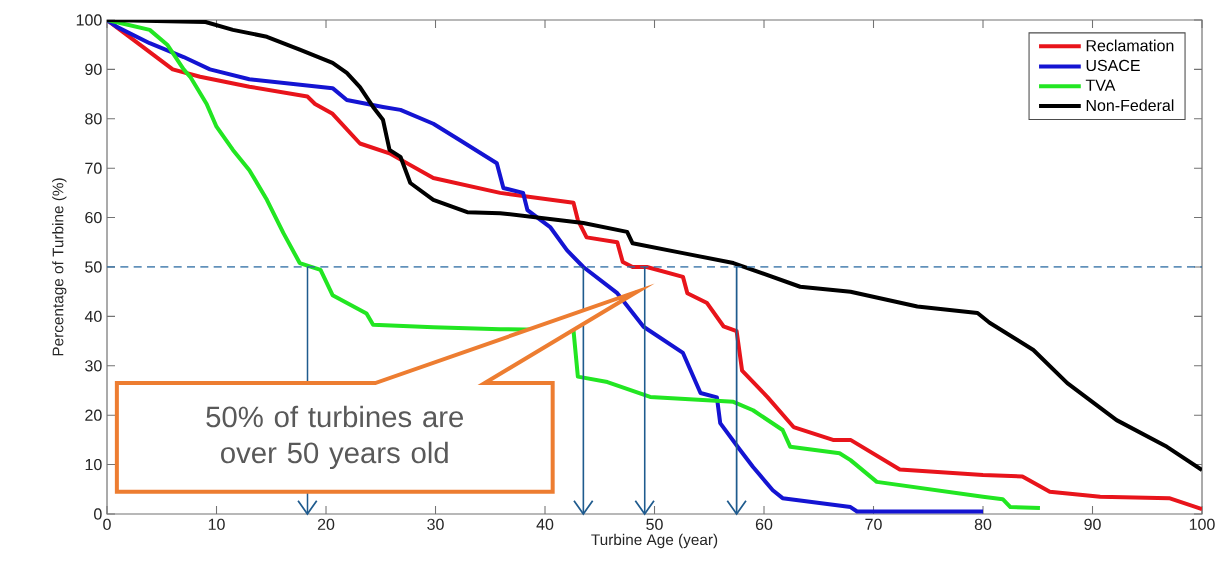  What do you see at coordinates (654, 524) in the screenshot?
I see `x-tick-label: 50` at bounding box center [654, 524].